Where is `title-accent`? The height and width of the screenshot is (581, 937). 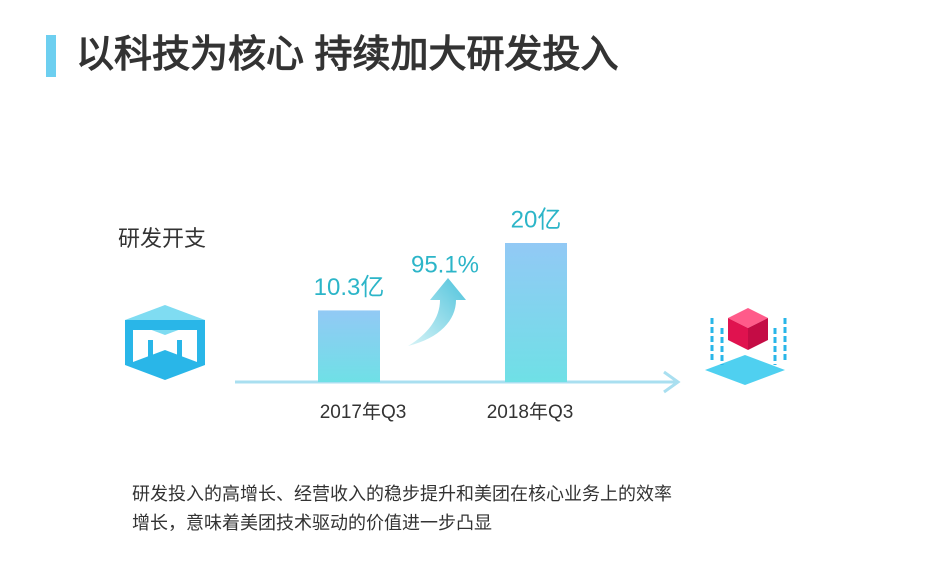
title-accent is located at coordinates (51, 56).